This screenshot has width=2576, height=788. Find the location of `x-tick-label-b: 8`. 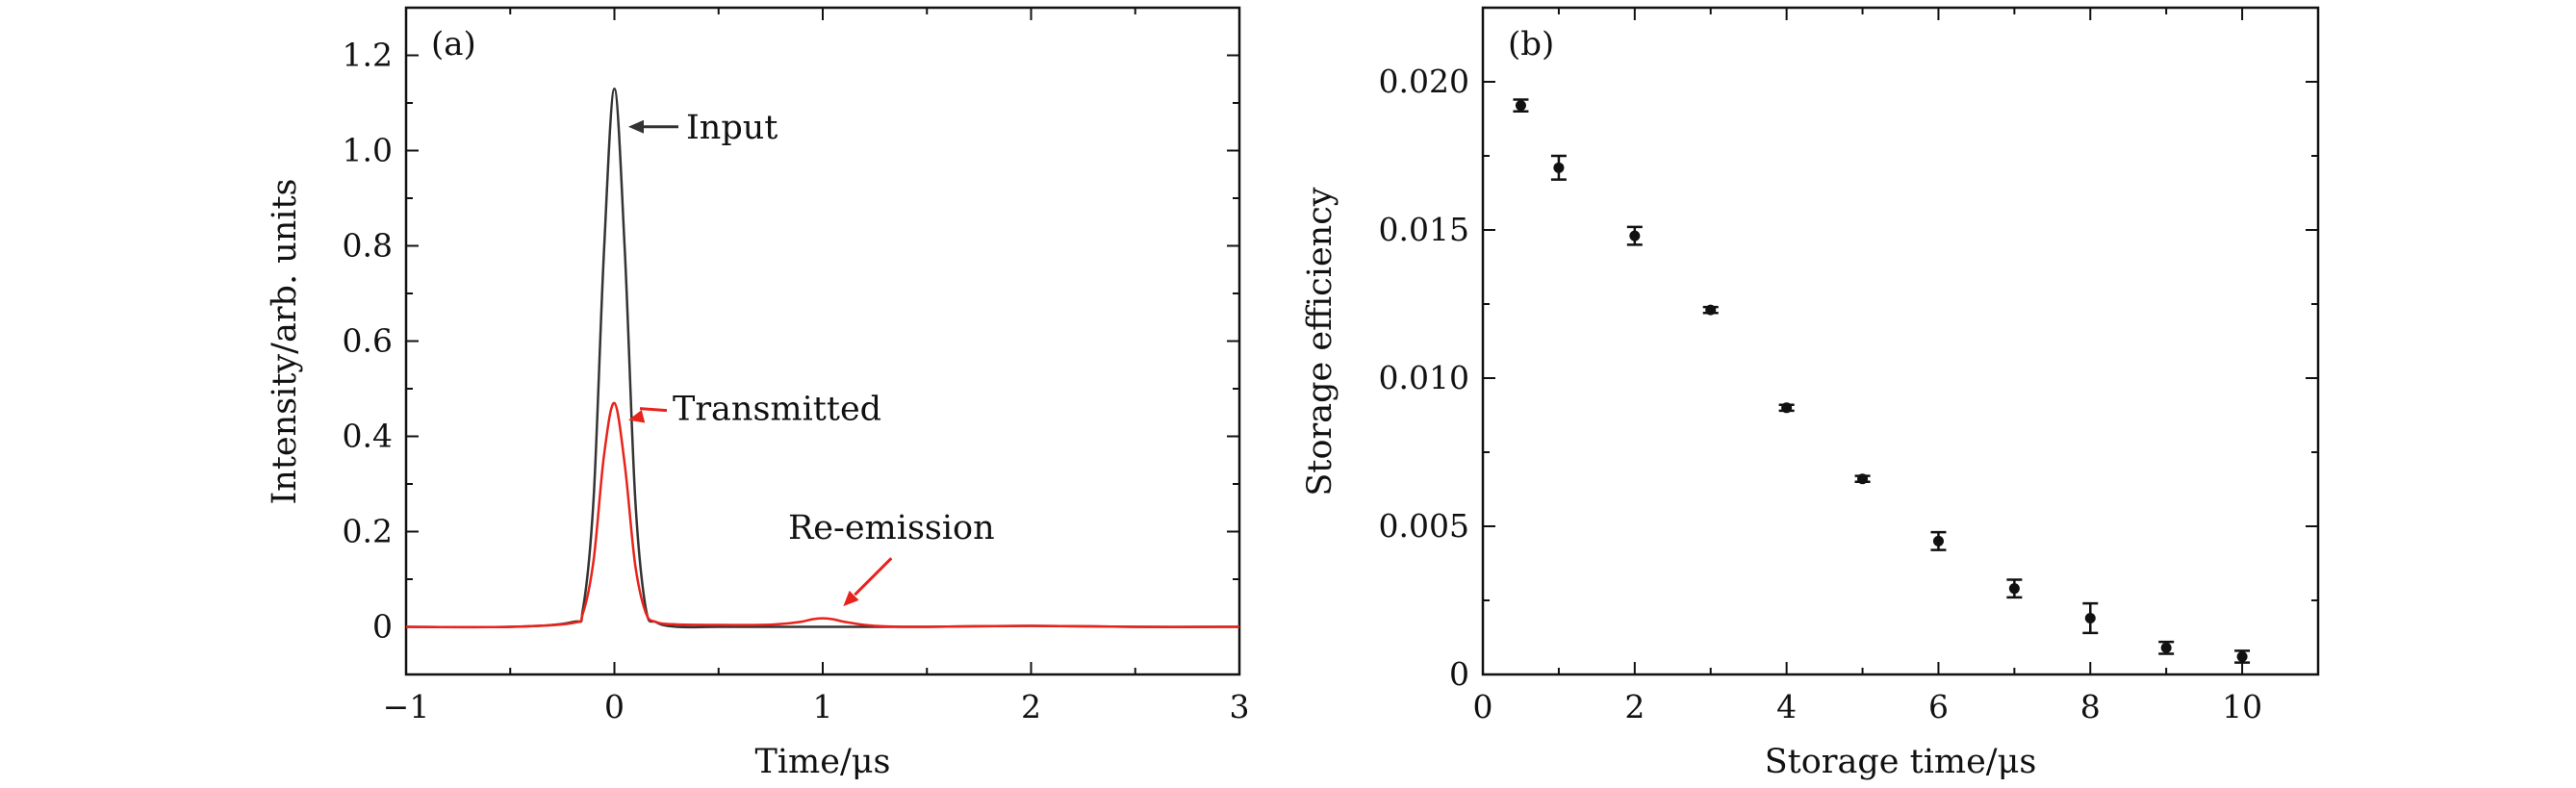

x-tick-label-b: 8 is located at coordinates (2090, 707).